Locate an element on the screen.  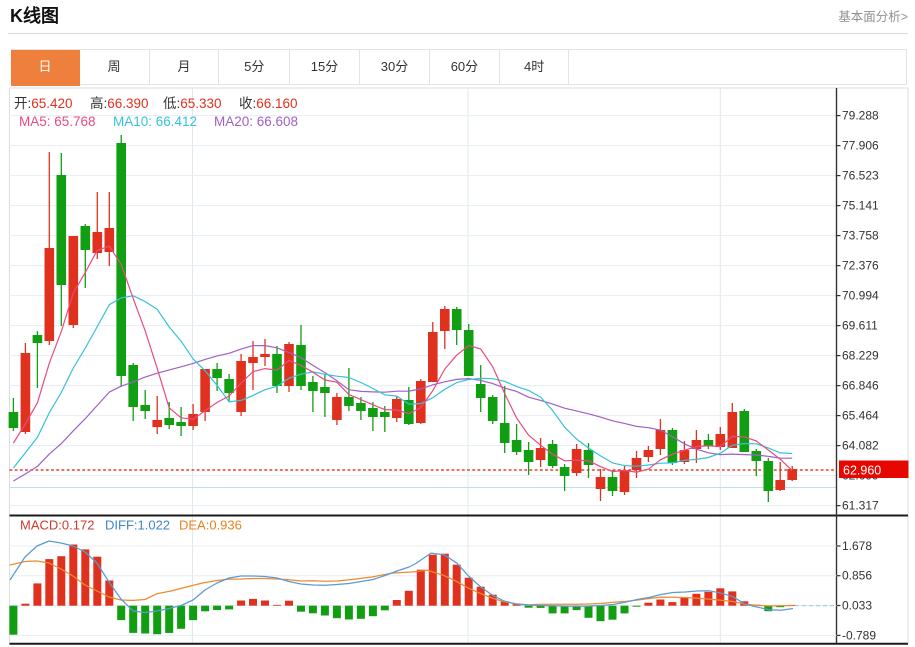
svg-text: 77.906 is located at coordinates (860, 146).